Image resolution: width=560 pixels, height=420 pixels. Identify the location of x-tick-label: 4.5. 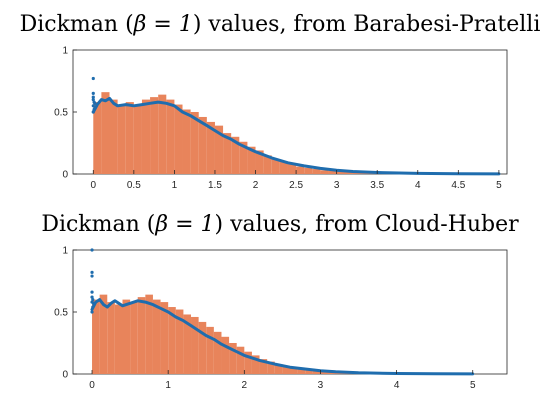
(458, 185).